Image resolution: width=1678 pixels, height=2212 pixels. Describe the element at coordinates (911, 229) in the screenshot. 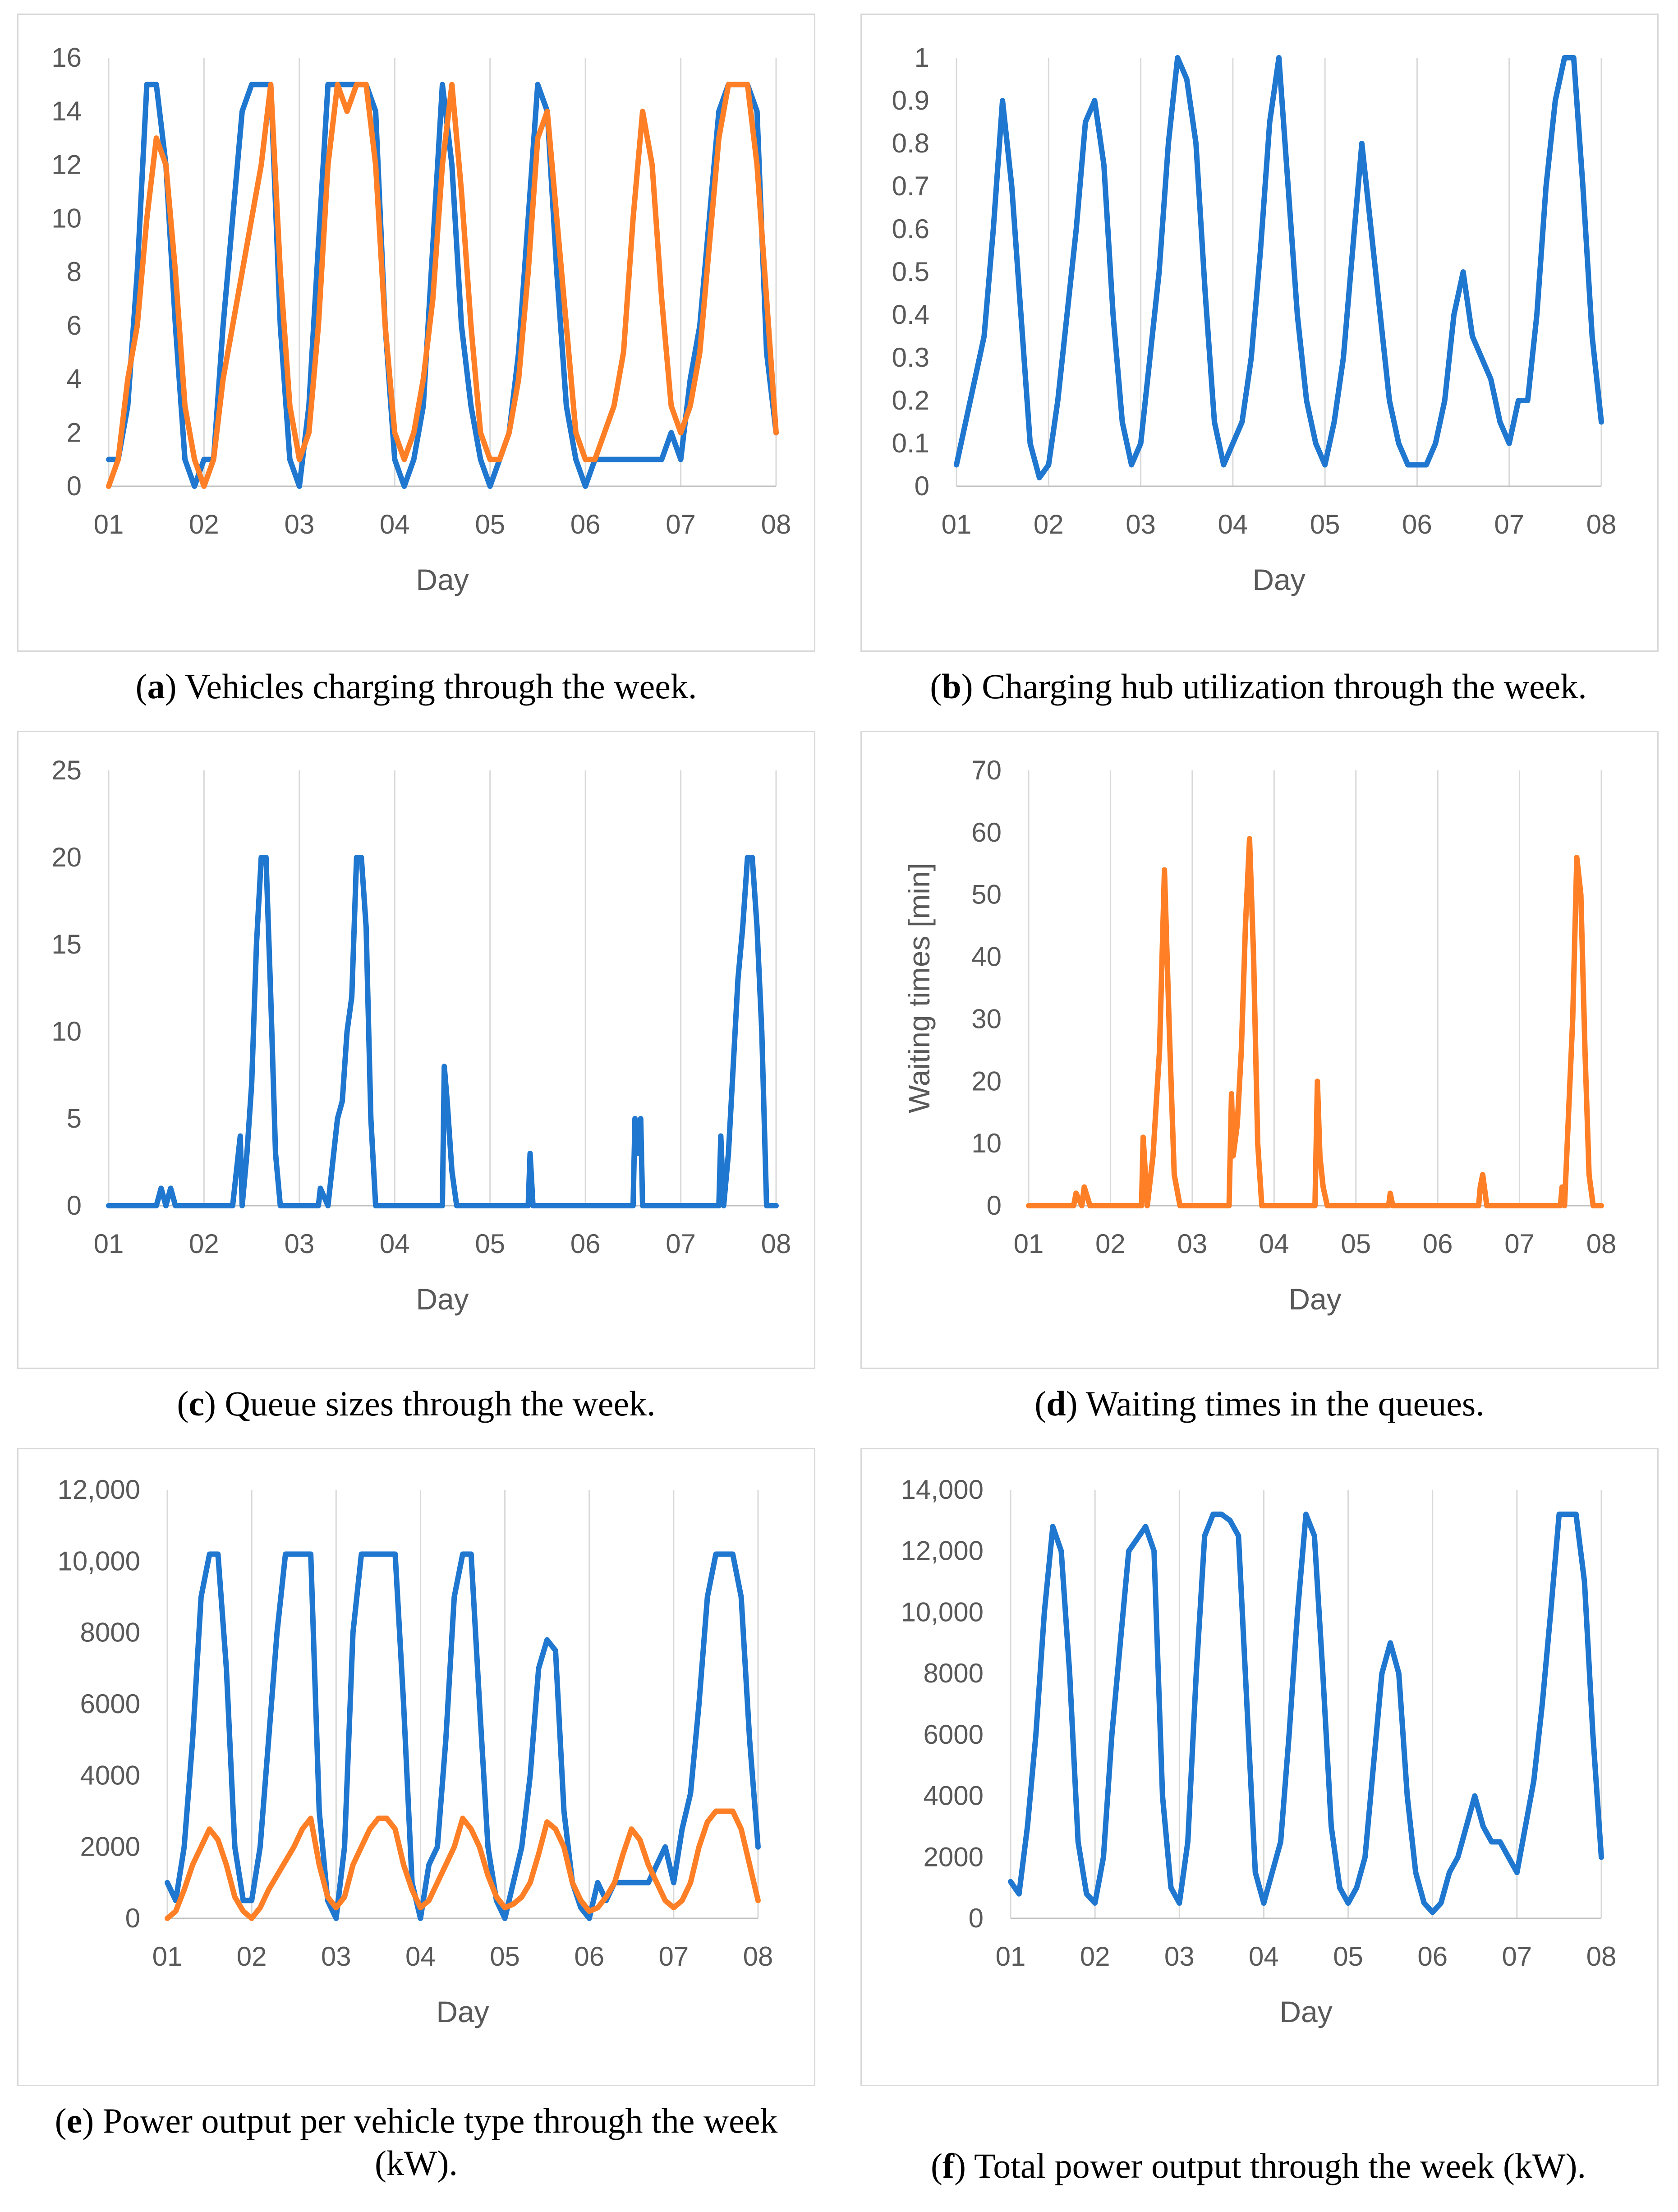

I see `y-tick-label: 0.6` at that location.